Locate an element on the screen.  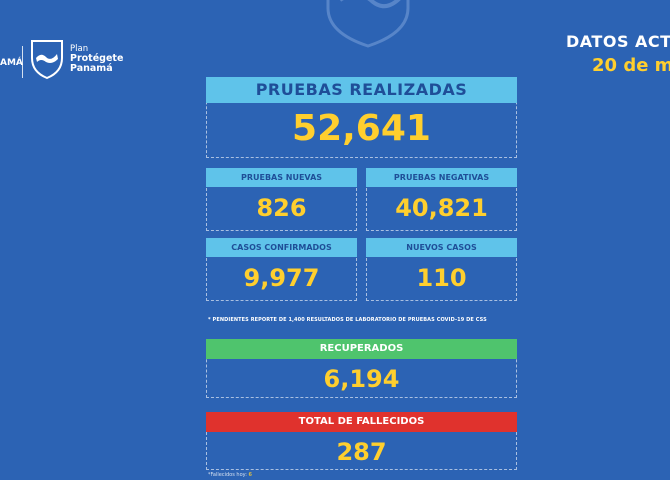
casos-confirmados-value: 9,977 is located at coordinates (281, 278).